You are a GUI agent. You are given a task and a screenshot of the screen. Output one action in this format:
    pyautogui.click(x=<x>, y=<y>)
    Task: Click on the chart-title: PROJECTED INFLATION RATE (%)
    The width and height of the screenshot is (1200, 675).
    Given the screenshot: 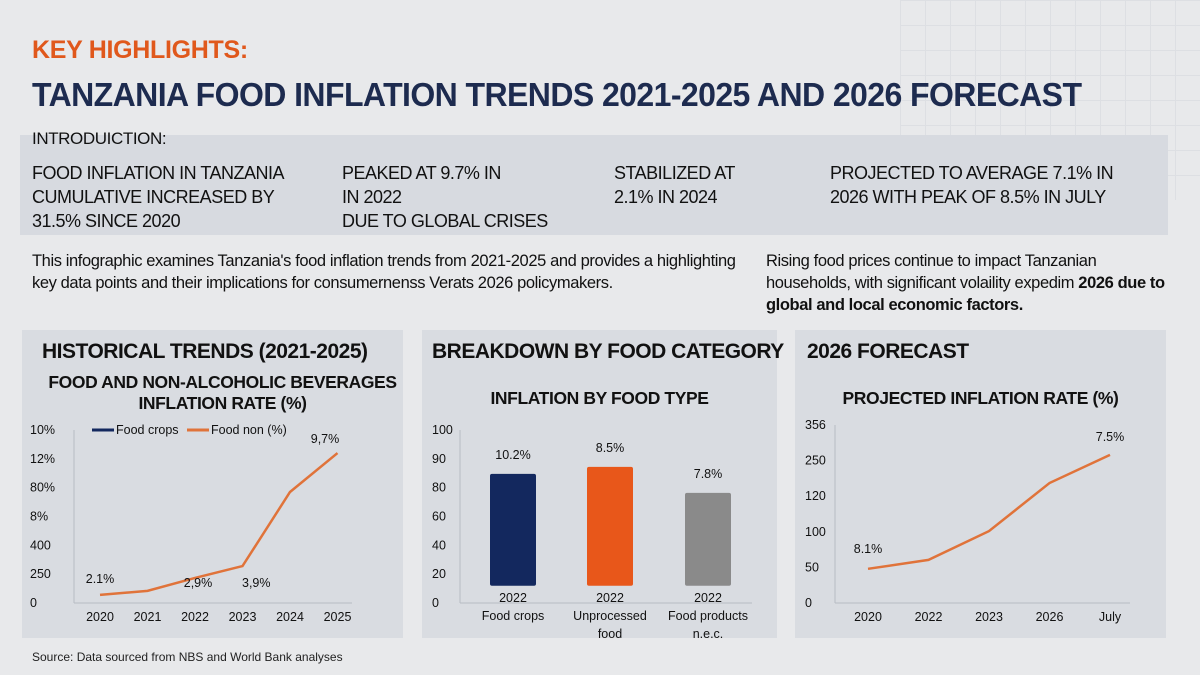 What is the action you would take?
    pyautogui.click(x=980, y=398)
    